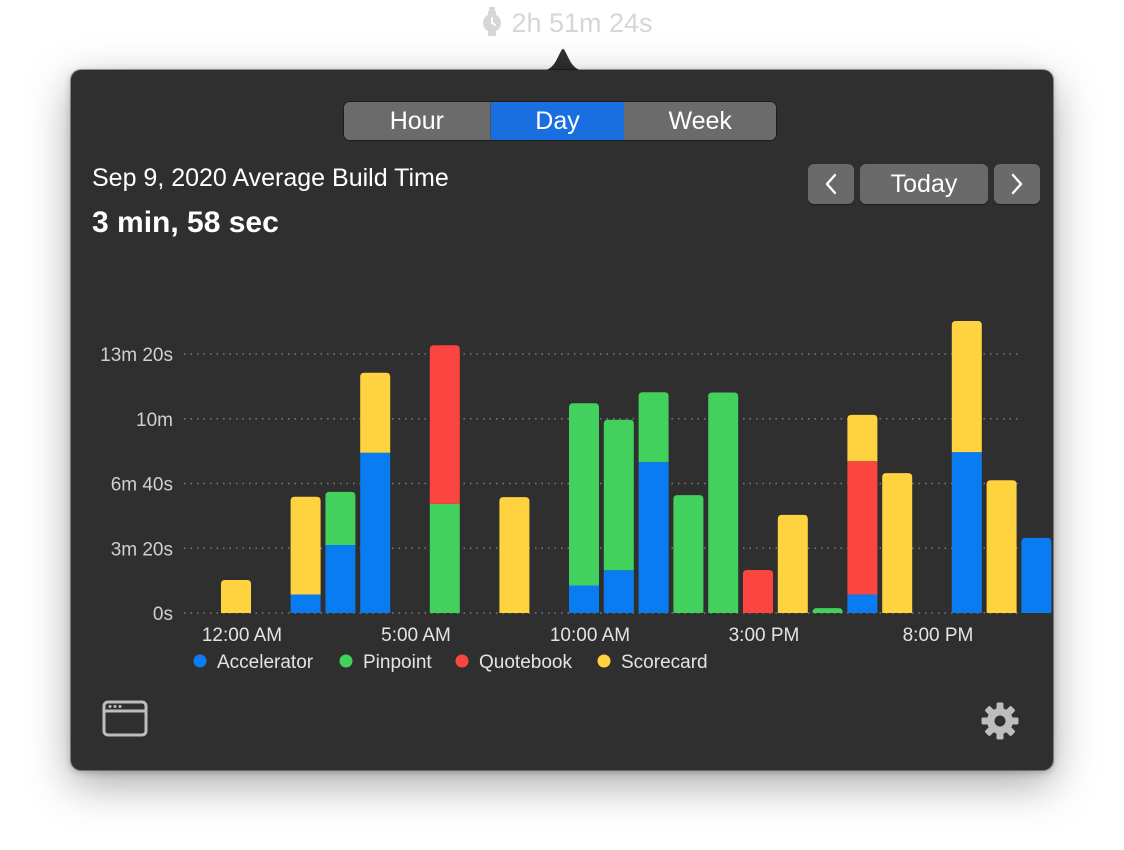  I want to click on y-tick-label: 0s, so click(163, 614).